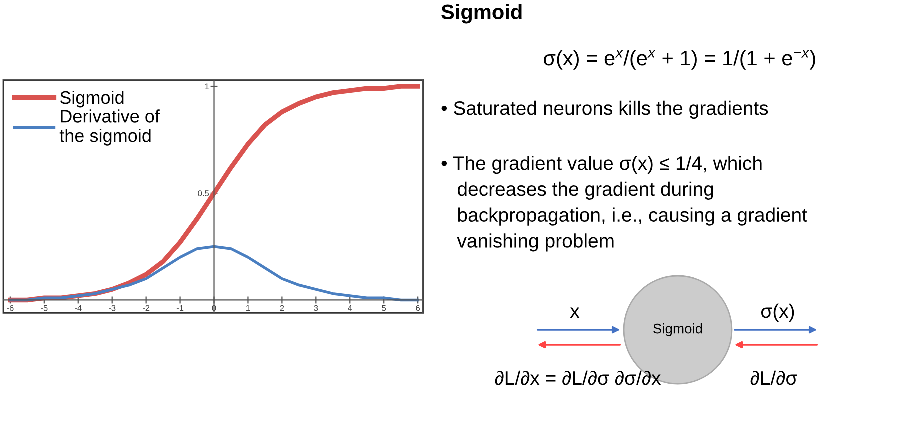  Describe the element at coordinates (92, 99) in the screenshot. I see `legend-label: Sigmoid` at that location.